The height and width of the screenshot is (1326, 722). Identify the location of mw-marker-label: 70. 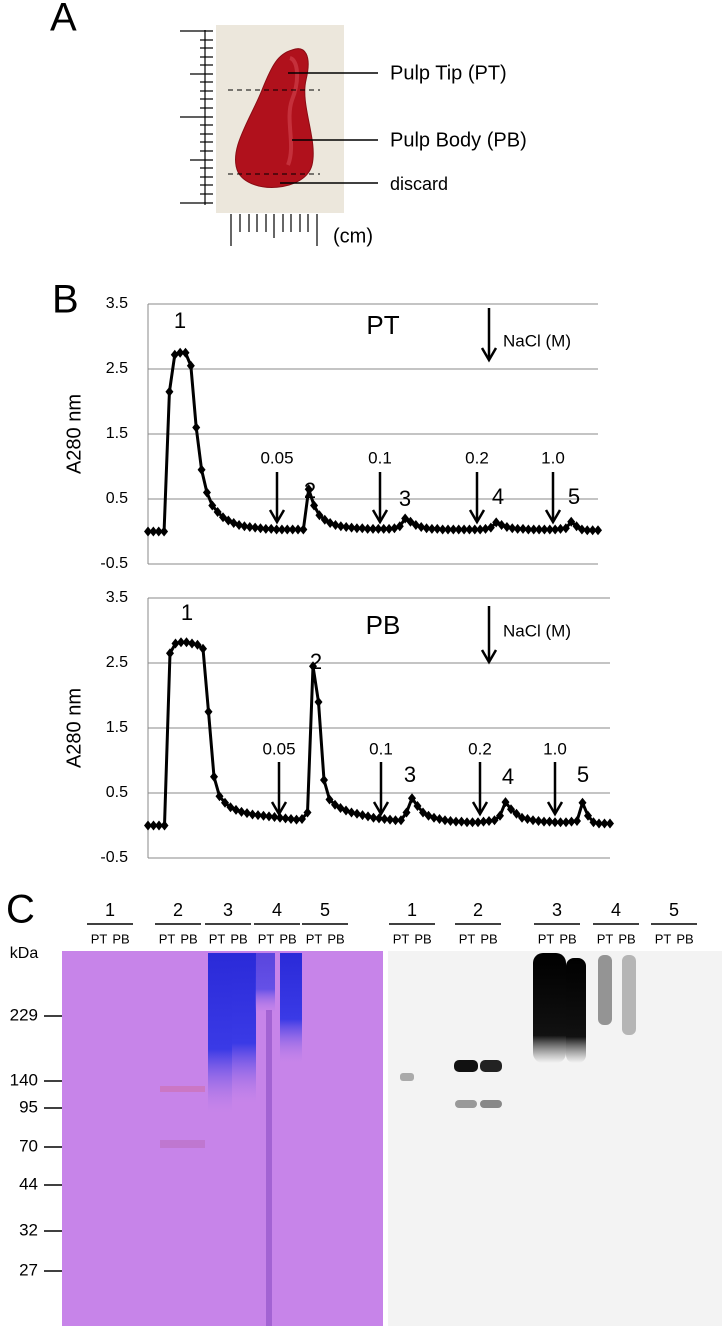
(28, 1145).